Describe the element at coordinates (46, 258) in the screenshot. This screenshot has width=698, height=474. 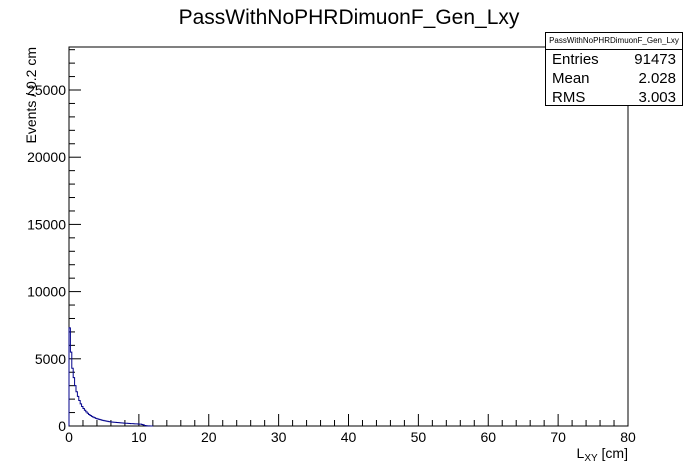
I see `y-tick-labels: 0 5000 10000 15000 20000 25000` at that location.